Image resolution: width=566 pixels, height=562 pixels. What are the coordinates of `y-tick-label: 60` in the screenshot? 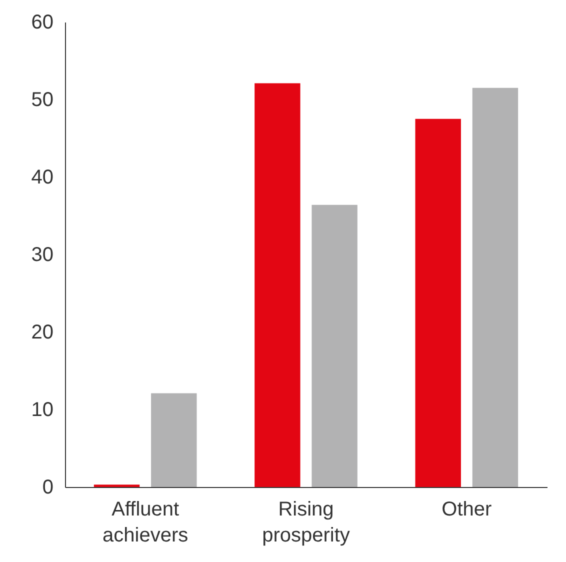 It's located at (42, 23).